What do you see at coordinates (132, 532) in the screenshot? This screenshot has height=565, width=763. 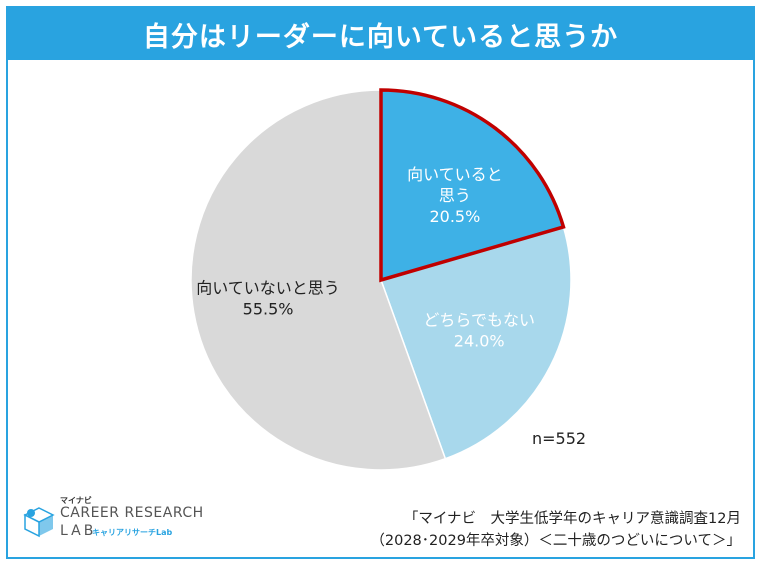 I see `logo-sub-text: キャリアリサーチLab` at bounding box center [132, 532].